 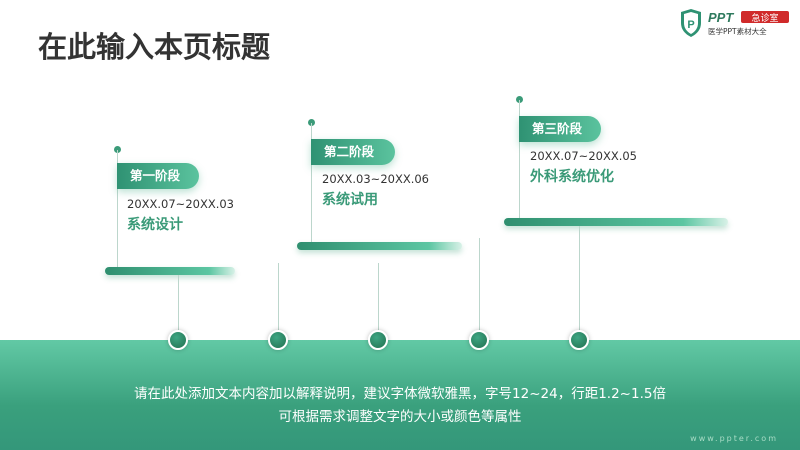 I want to click on svg-text: P, so click(x=690, y=25).